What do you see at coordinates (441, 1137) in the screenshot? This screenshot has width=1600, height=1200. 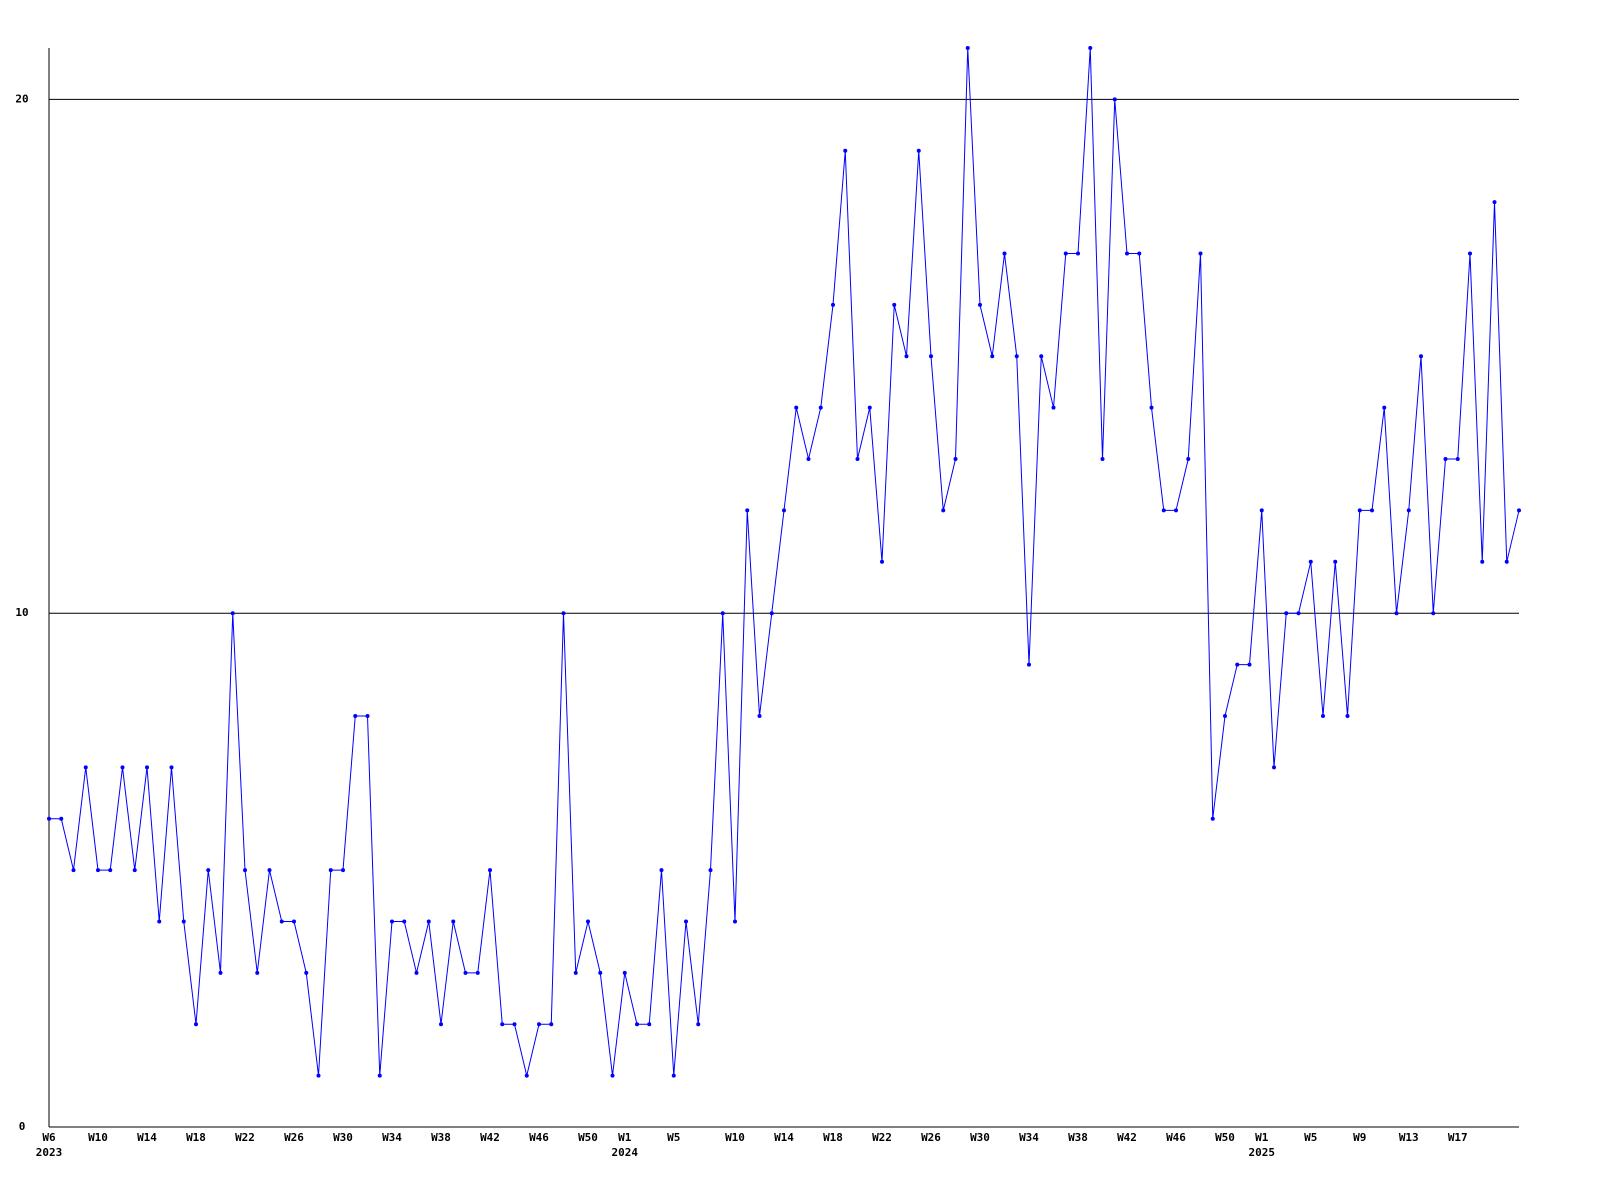 I see `x-tick-label: W38` at bounding box center [441, 1137].